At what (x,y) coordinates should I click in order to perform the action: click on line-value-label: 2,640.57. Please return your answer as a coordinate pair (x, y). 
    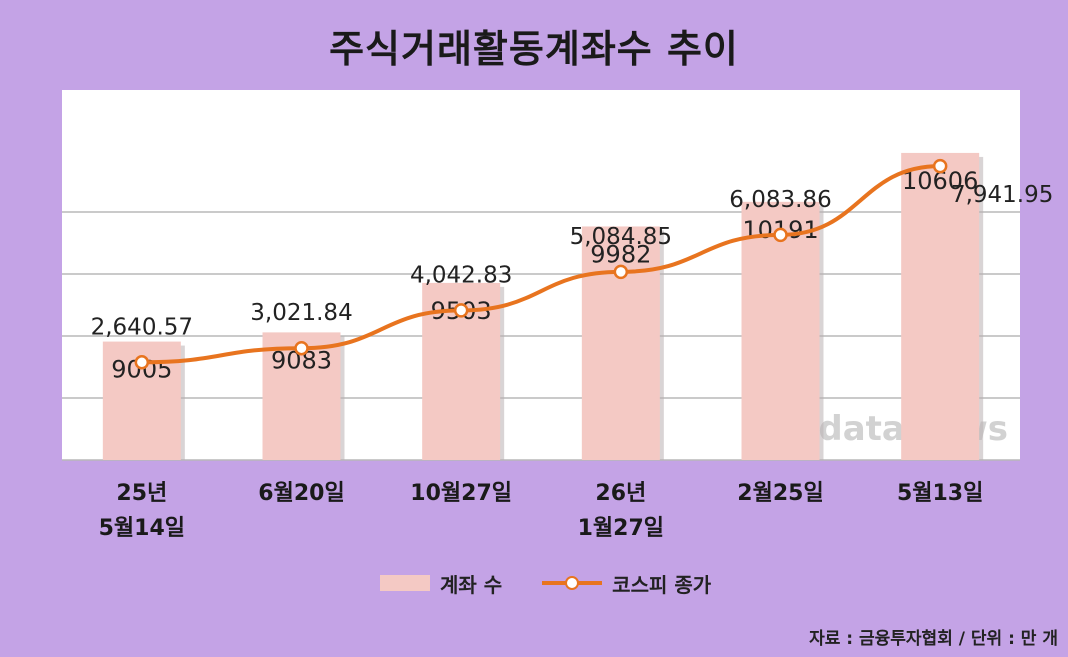
    Looking at the image, I should click on (142, 327).